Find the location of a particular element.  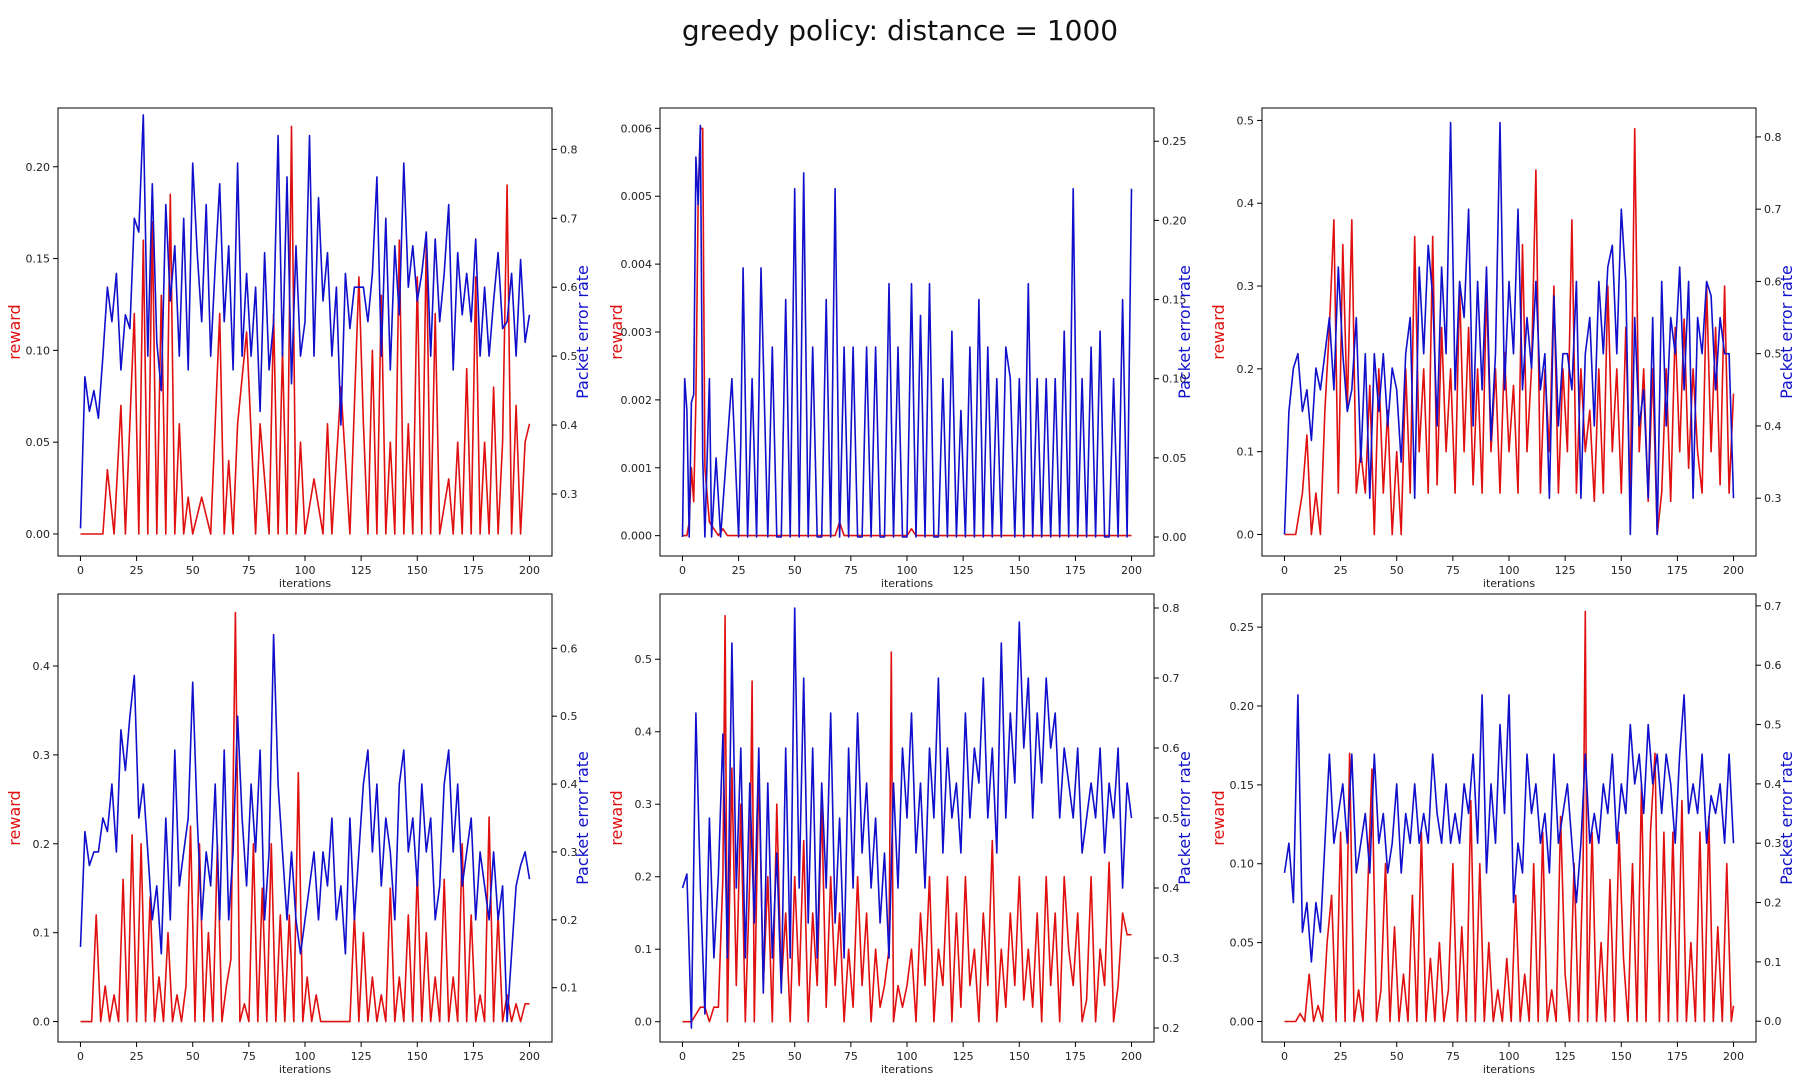

y-left-tick-label: 0.005 is located at coordinates (637, 196).